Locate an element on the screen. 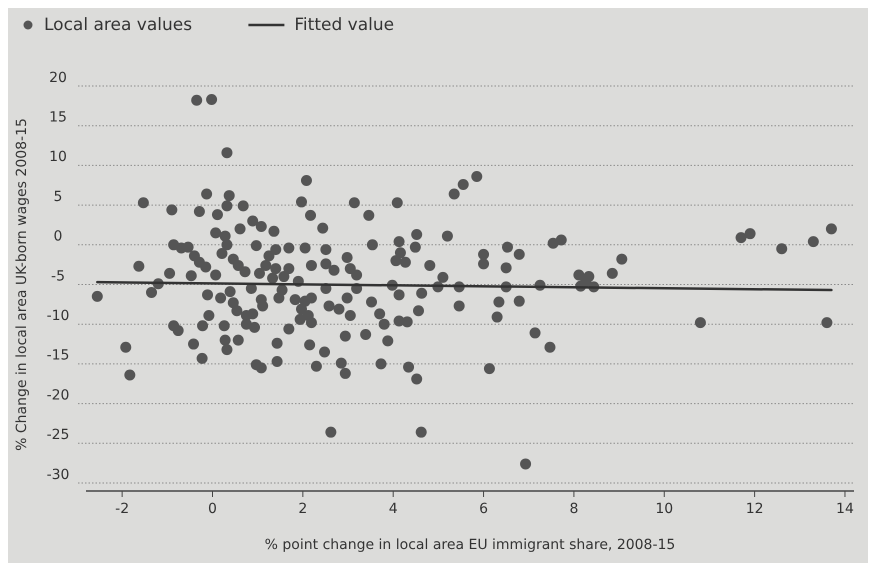 The width and height of the screenshot is (876, 571). y-tick-label: -10 is located at coordinates (58, 316).